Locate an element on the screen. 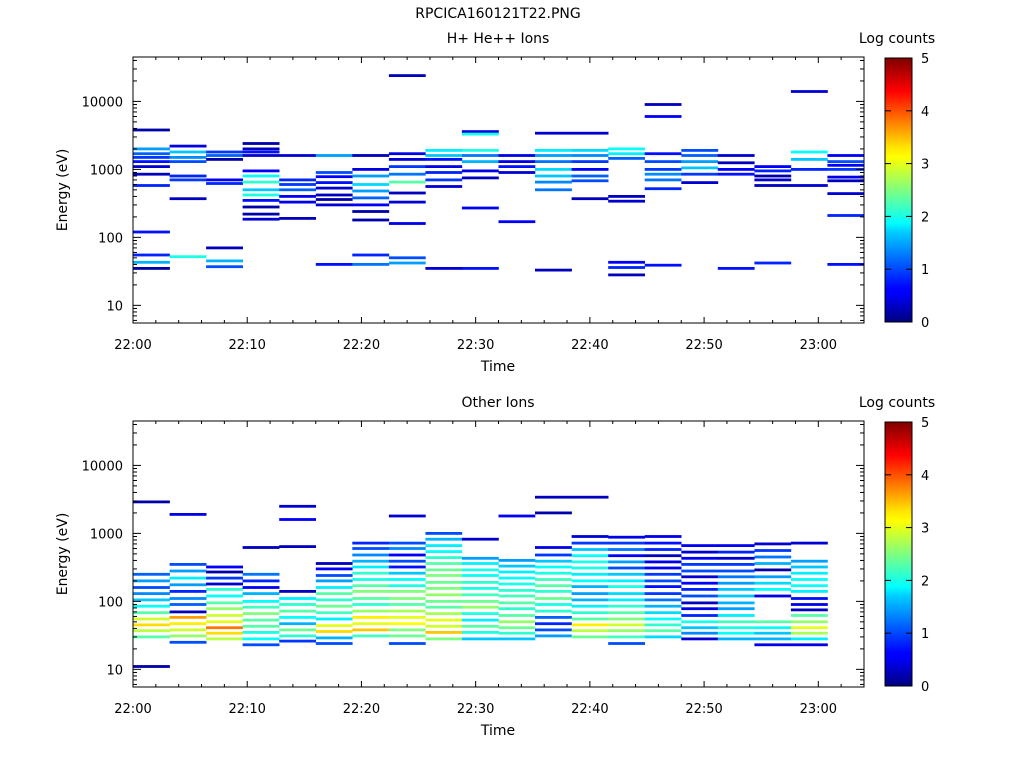 Image resolution: width=1024 pixels, height=768 pixels. y-tick-label: 1000 is located at coordinates (106, 534).